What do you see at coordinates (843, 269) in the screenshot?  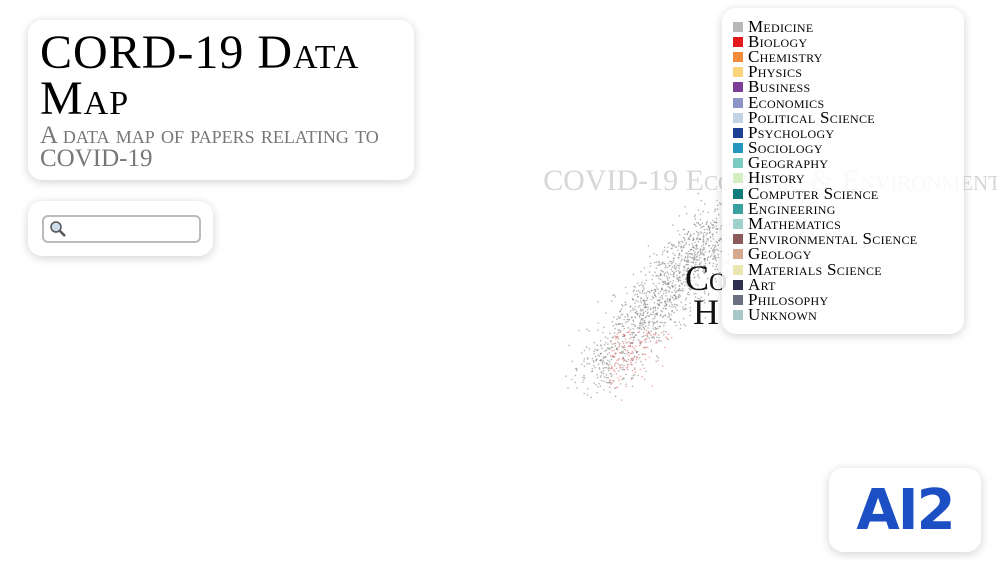 I see `legend-item: Materials Science` at bounding box center [843, 269].